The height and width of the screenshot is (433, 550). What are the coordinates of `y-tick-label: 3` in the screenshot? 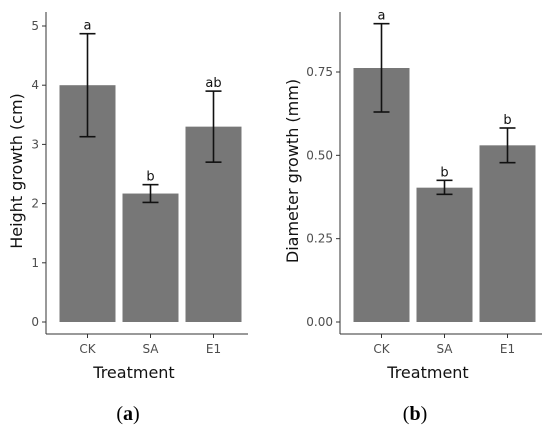 It's located at (35, 144).